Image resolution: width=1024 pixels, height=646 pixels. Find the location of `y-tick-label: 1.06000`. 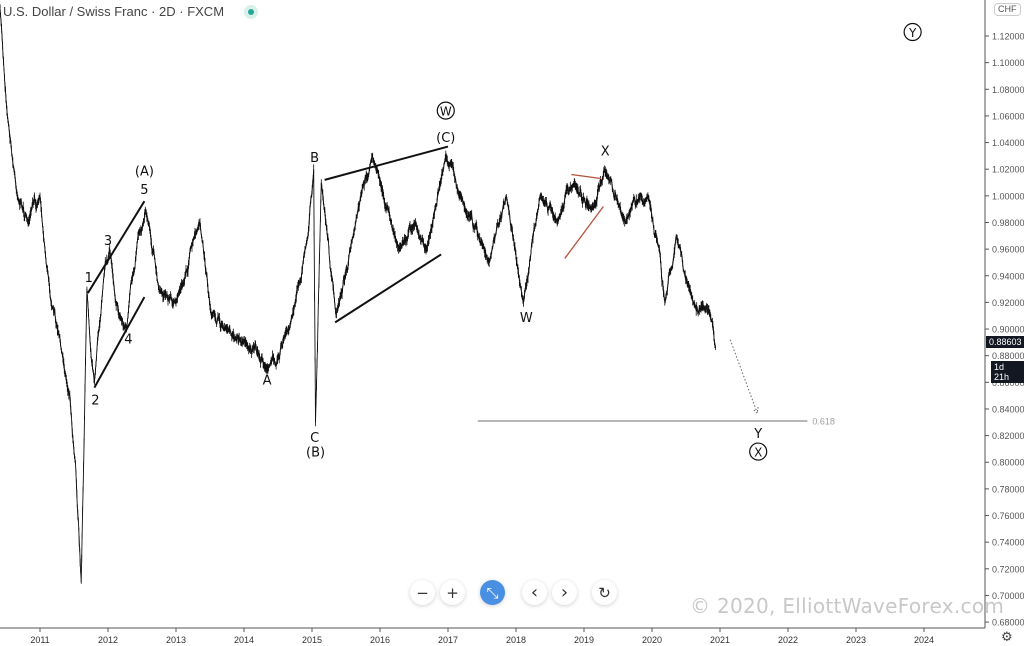

y-tick-label: 1.06000 is located at coordinates (1008, 116).